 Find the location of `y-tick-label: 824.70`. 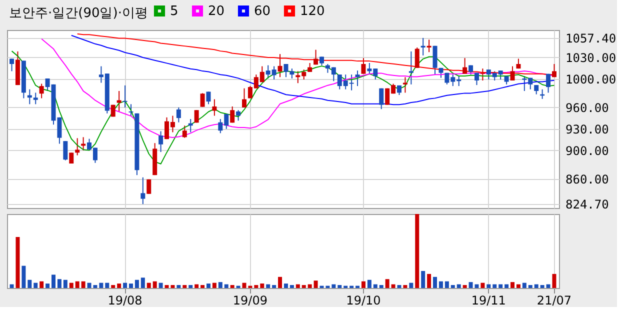

y-tick-label: 824.70 is located at coordinates (587, 205).